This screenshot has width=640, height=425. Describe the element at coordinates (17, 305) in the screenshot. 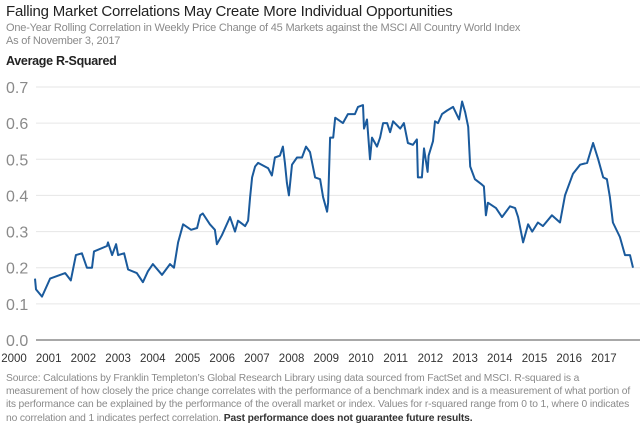

I see `y-tick-label: 0.1` at that location.